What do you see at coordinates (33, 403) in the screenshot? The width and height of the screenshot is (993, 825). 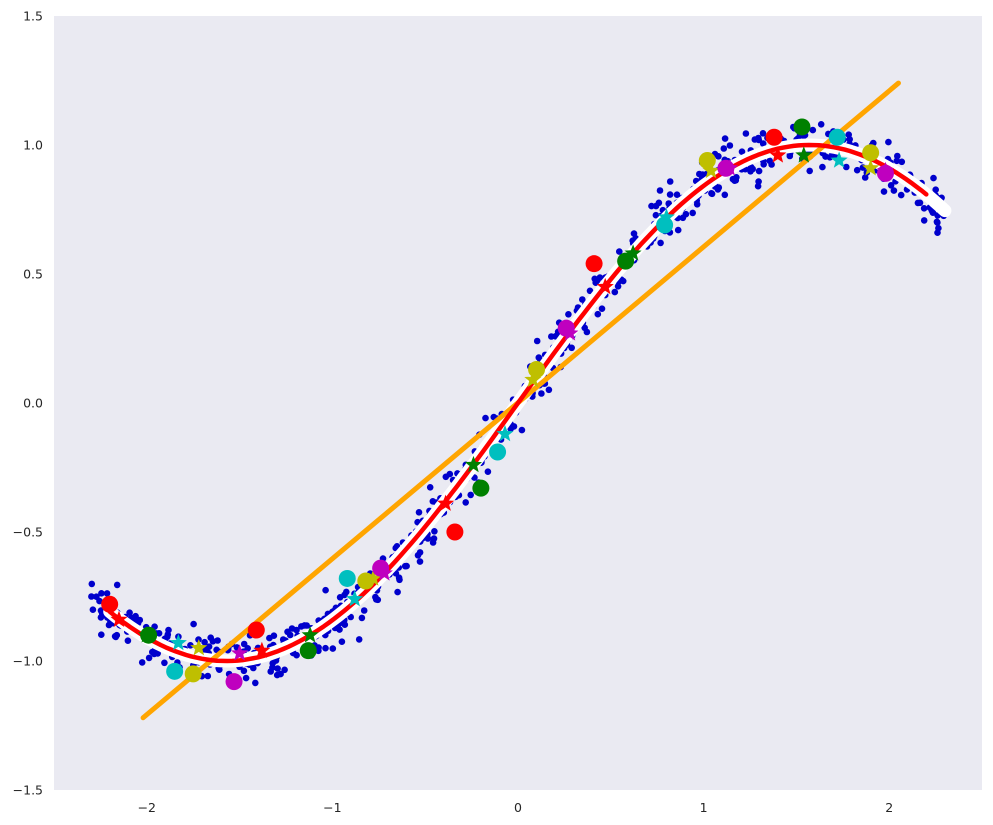 I see `y-tick-label: 0.0` at bounding box center [33, 403].